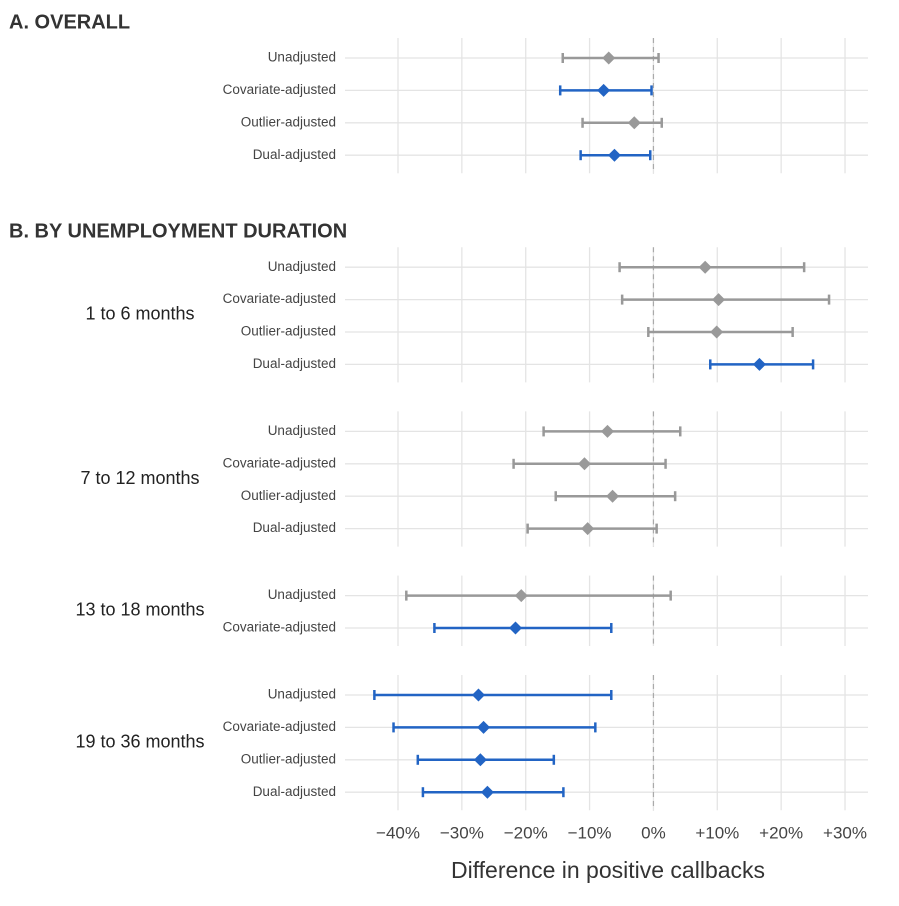 The width and height of the screenshot is (899, 906). What do you see at coordinates (653, 833) in the screenshot?
I see `x-tick-label: 0%` at bounding box center [653, 833].